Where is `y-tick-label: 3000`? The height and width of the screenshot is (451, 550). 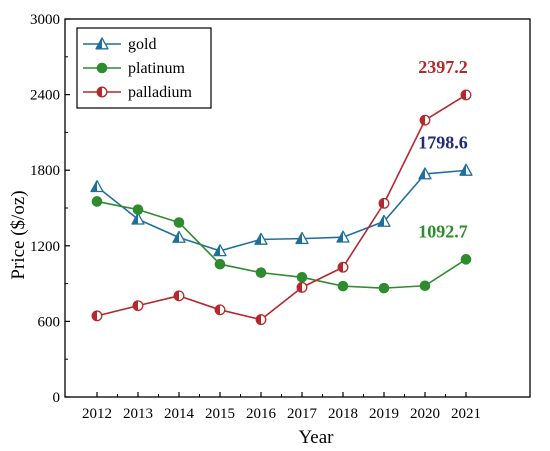
y-tick-label: 3000 is located at coordinates (45, 20).